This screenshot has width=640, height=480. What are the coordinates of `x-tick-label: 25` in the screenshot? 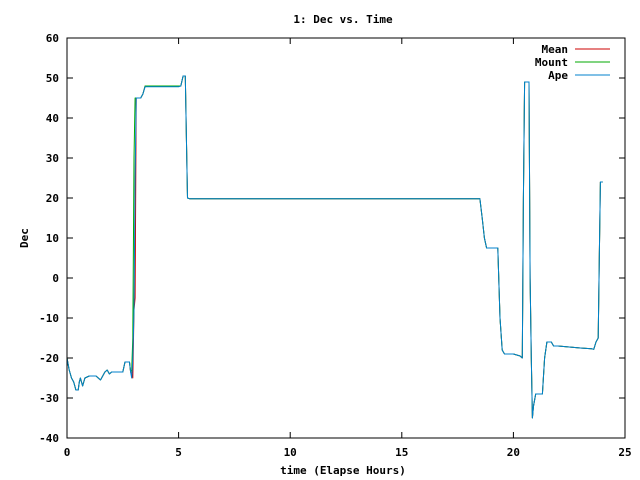 It's located at (624, 452).